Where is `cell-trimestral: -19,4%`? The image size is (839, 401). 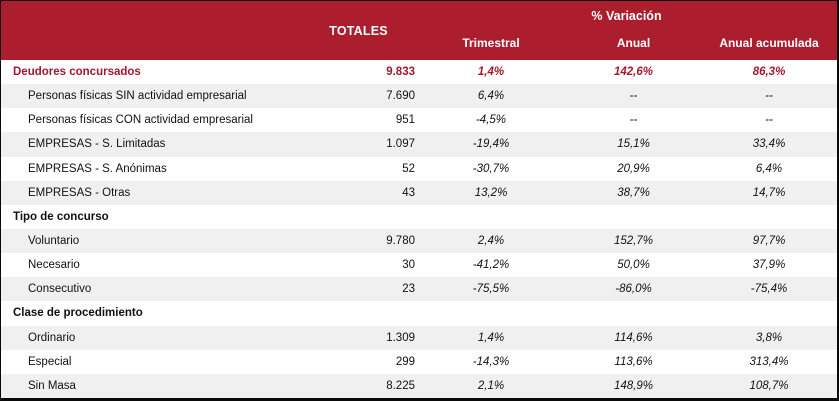
cell-trimestral: -19,4% is located at coordinates (491, 144).